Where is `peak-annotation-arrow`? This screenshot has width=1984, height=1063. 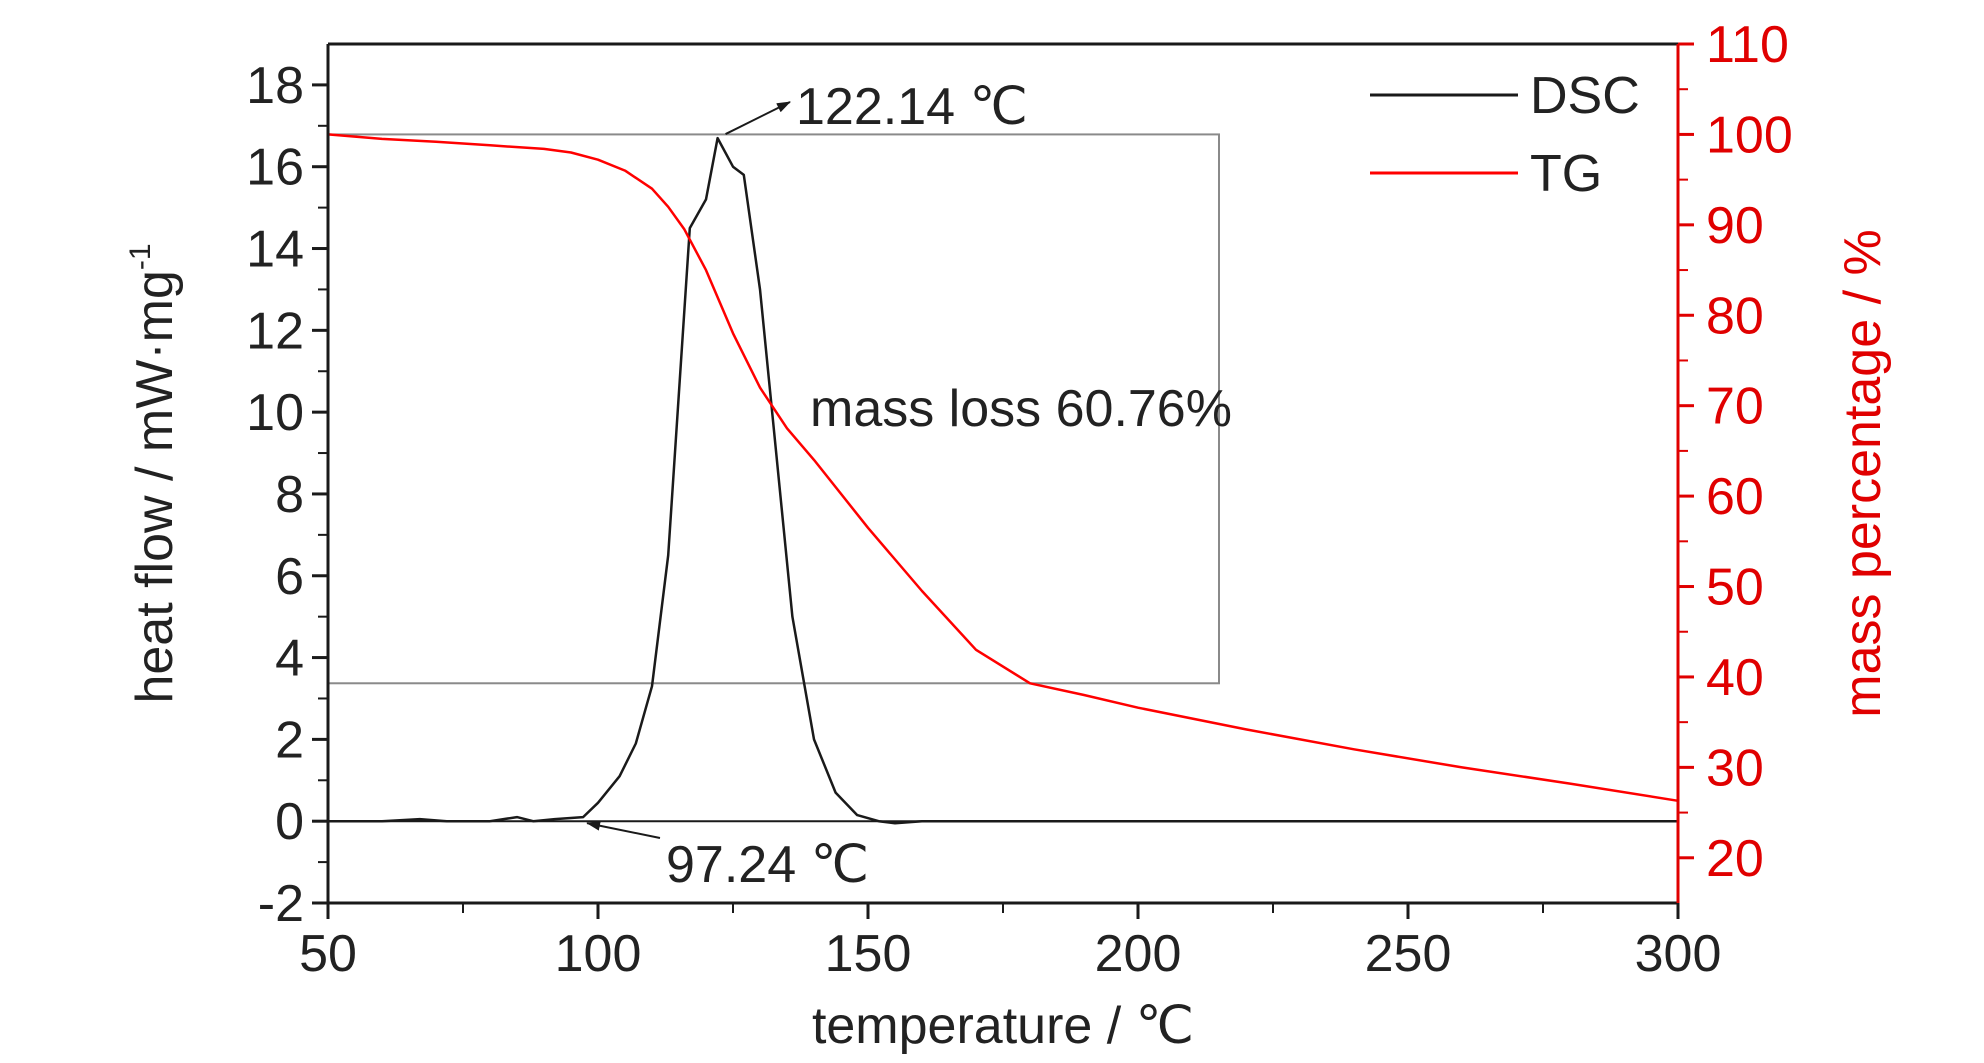
peak-annotation-arrow is located at coordinates (758, 118).